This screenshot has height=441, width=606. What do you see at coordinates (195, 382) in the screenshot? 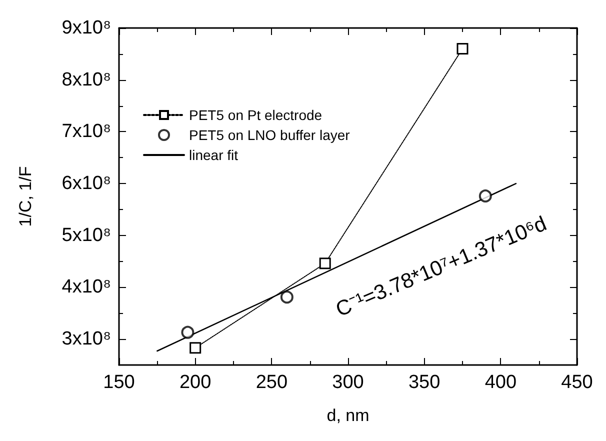
I see `x-tick-label: 200` at bounding box center [195, 382].